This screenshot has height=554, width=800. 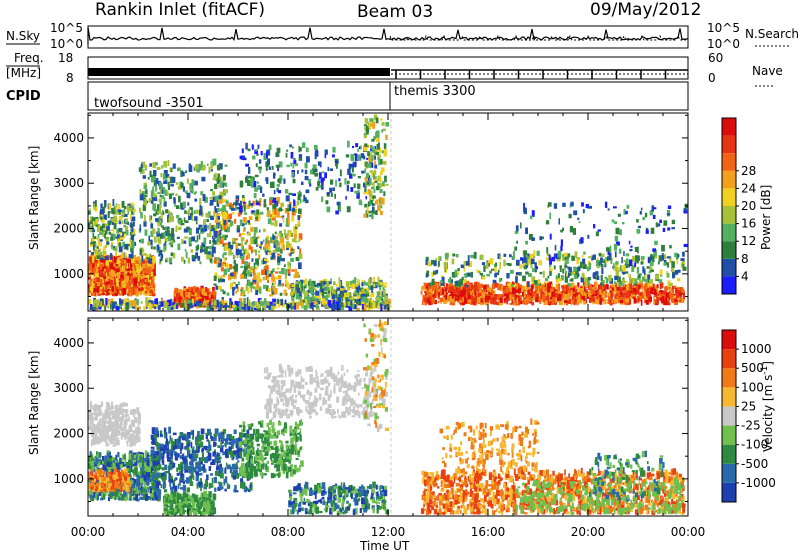 I want to click on nsky-label: N.Sky, so click(x=23, y=36).